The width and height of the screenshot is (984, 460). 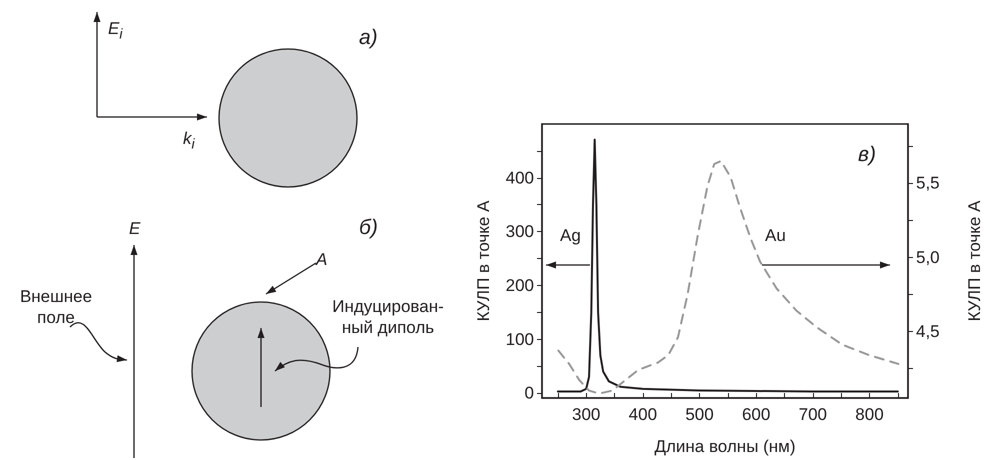 What do you see at coordinates (189, 141) in the screenshot?
I see `text: k$_{i}$` at bounding box center [189, 141].